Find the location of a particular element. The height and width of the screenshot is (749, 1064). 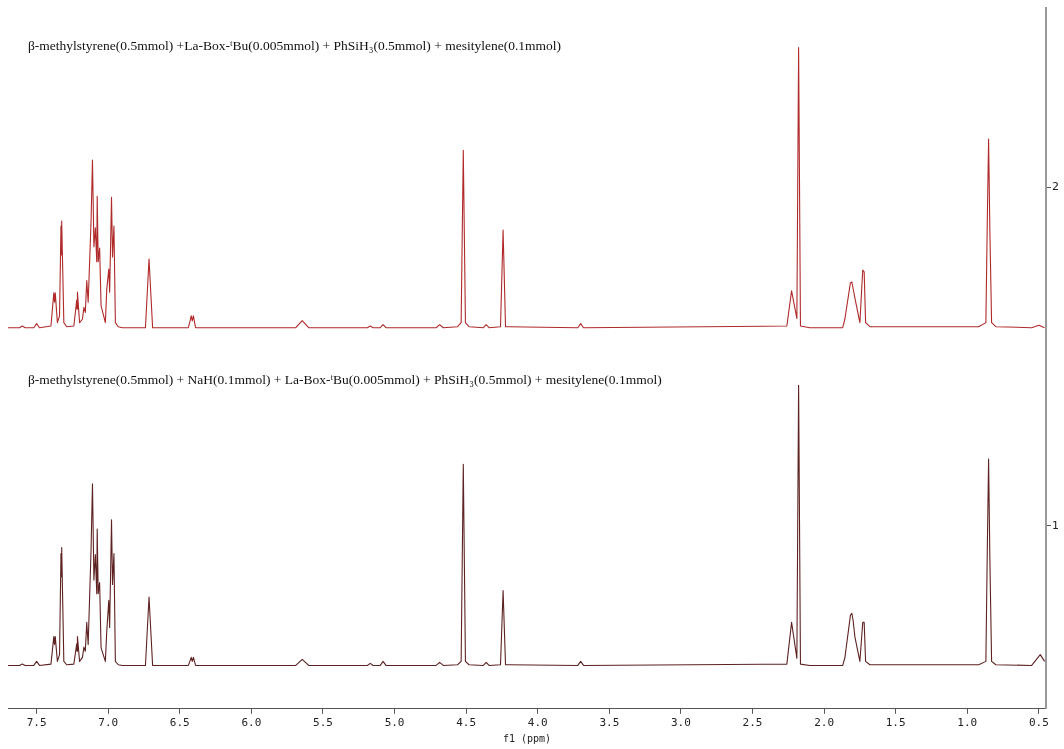

x-tick-label: 4.5 is located at coordinates (466, 723).